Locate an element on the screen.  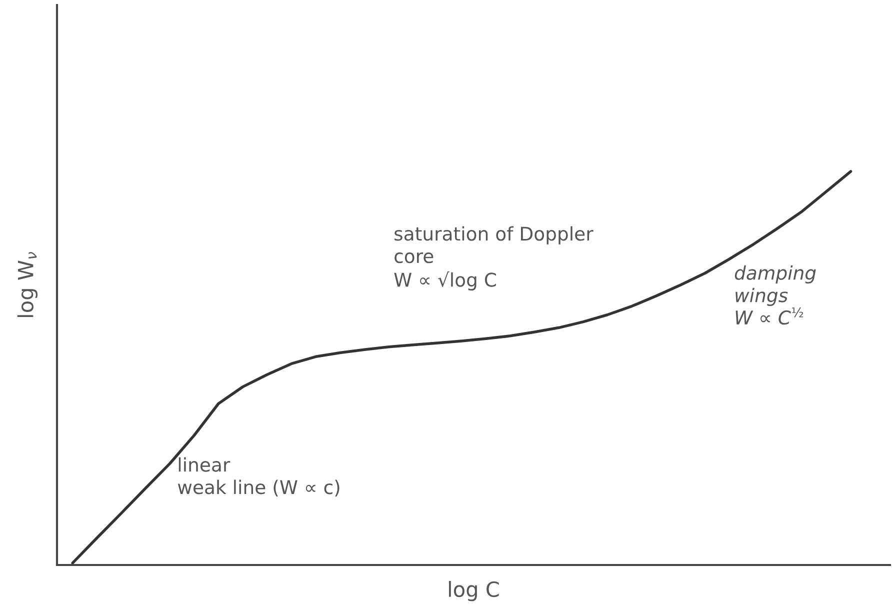
annotation: linear weak line (W ∝ c) is located at coordinates (259, 476).